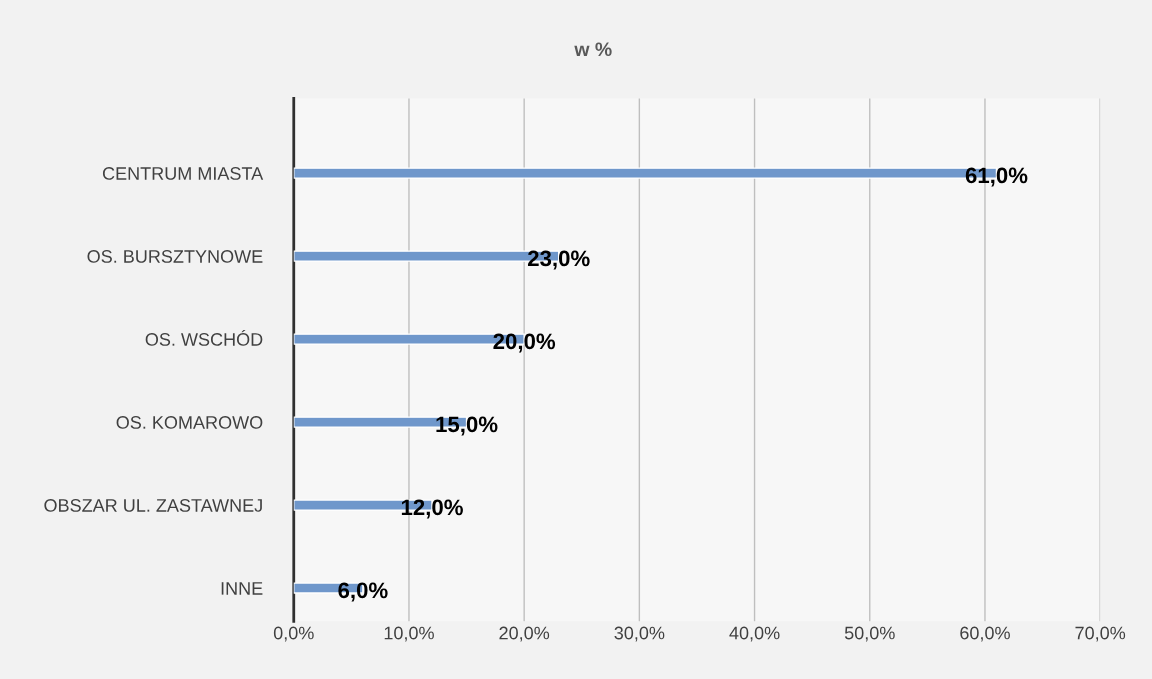 The width and height of the screenshot is (1152, 679). I want to click on data-label: 15,0%, so click(467, 426).